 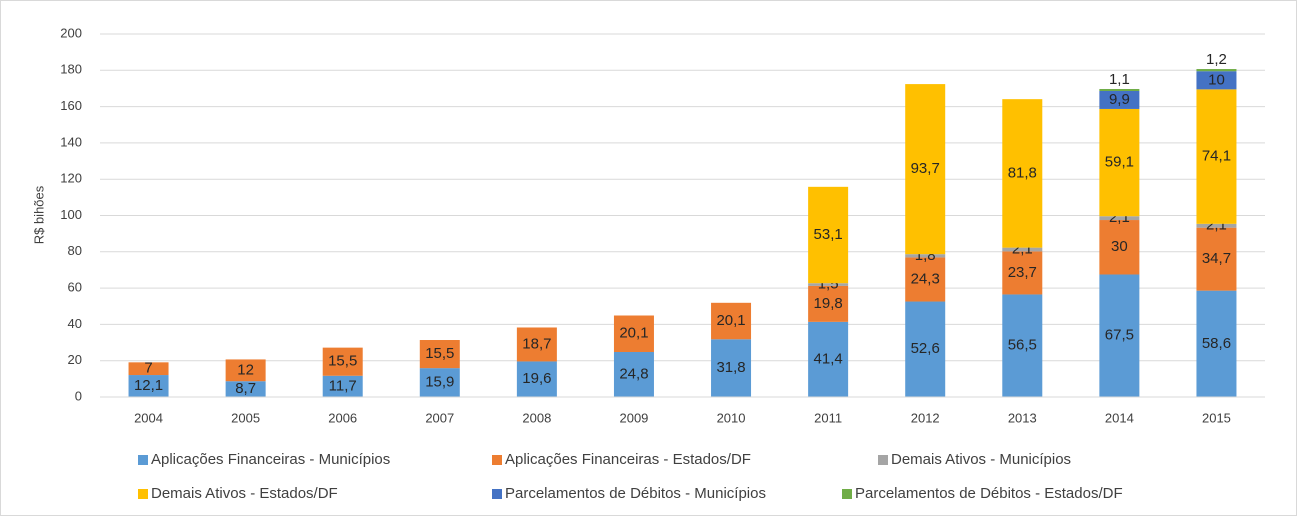 I want to click on x-tick-label: 2013, so click(x=1022, y=417).